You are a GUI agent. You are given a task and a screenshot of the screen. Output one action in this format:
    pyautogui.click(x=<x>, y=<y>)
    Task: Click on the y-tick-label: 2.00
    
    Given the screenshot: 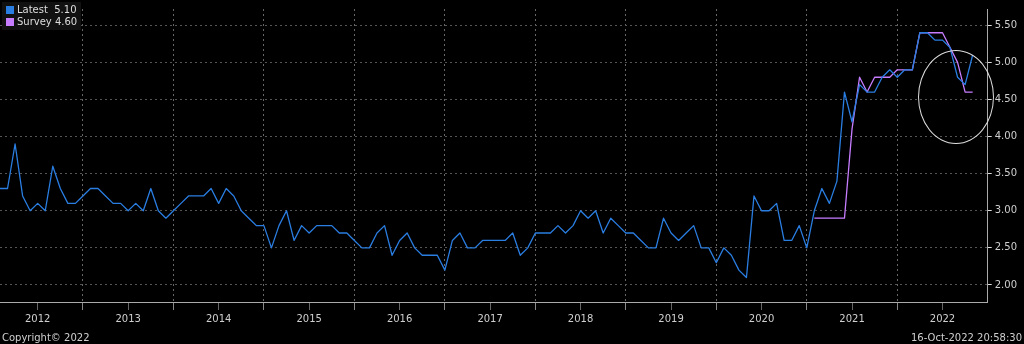 What is the action you would take?
    pyautogui.click(x=1005, y=284)
    